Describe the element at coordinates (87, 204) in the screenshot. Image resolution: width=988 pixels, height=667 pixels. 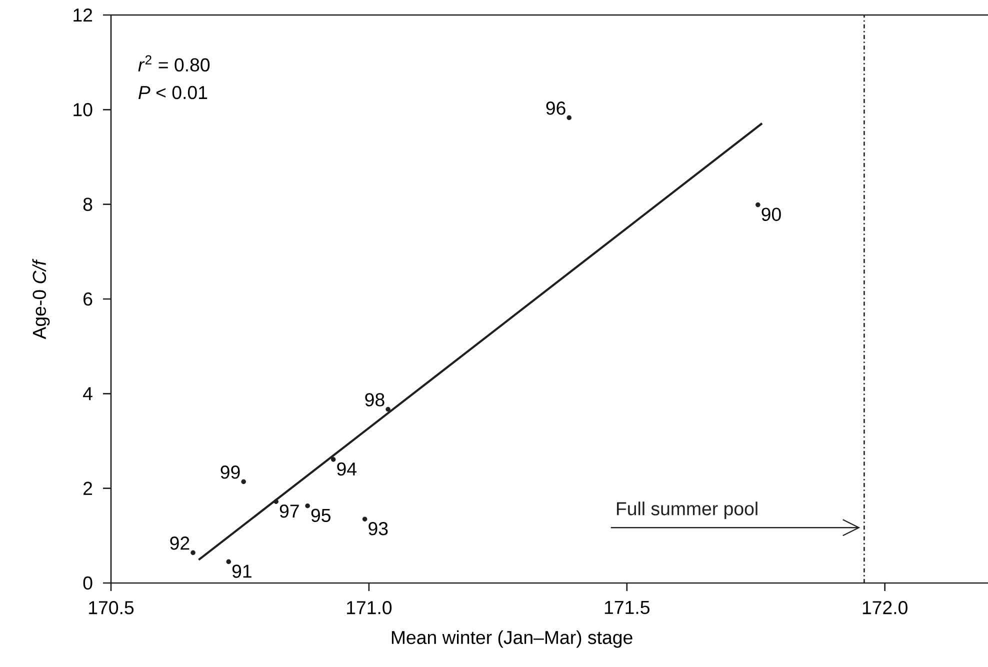
I see `y-tick-label: 8` at that location.